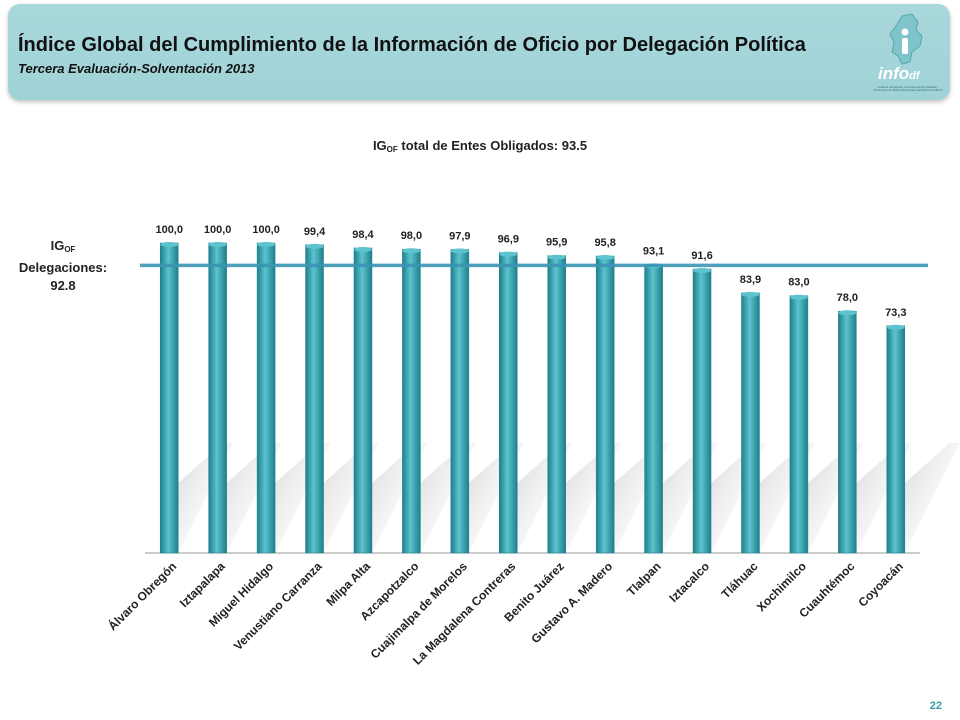  What do you see at coordinates (315, 232) in the screenshot?
I see `data-label: 99,4` at bounding box center [315, 232].